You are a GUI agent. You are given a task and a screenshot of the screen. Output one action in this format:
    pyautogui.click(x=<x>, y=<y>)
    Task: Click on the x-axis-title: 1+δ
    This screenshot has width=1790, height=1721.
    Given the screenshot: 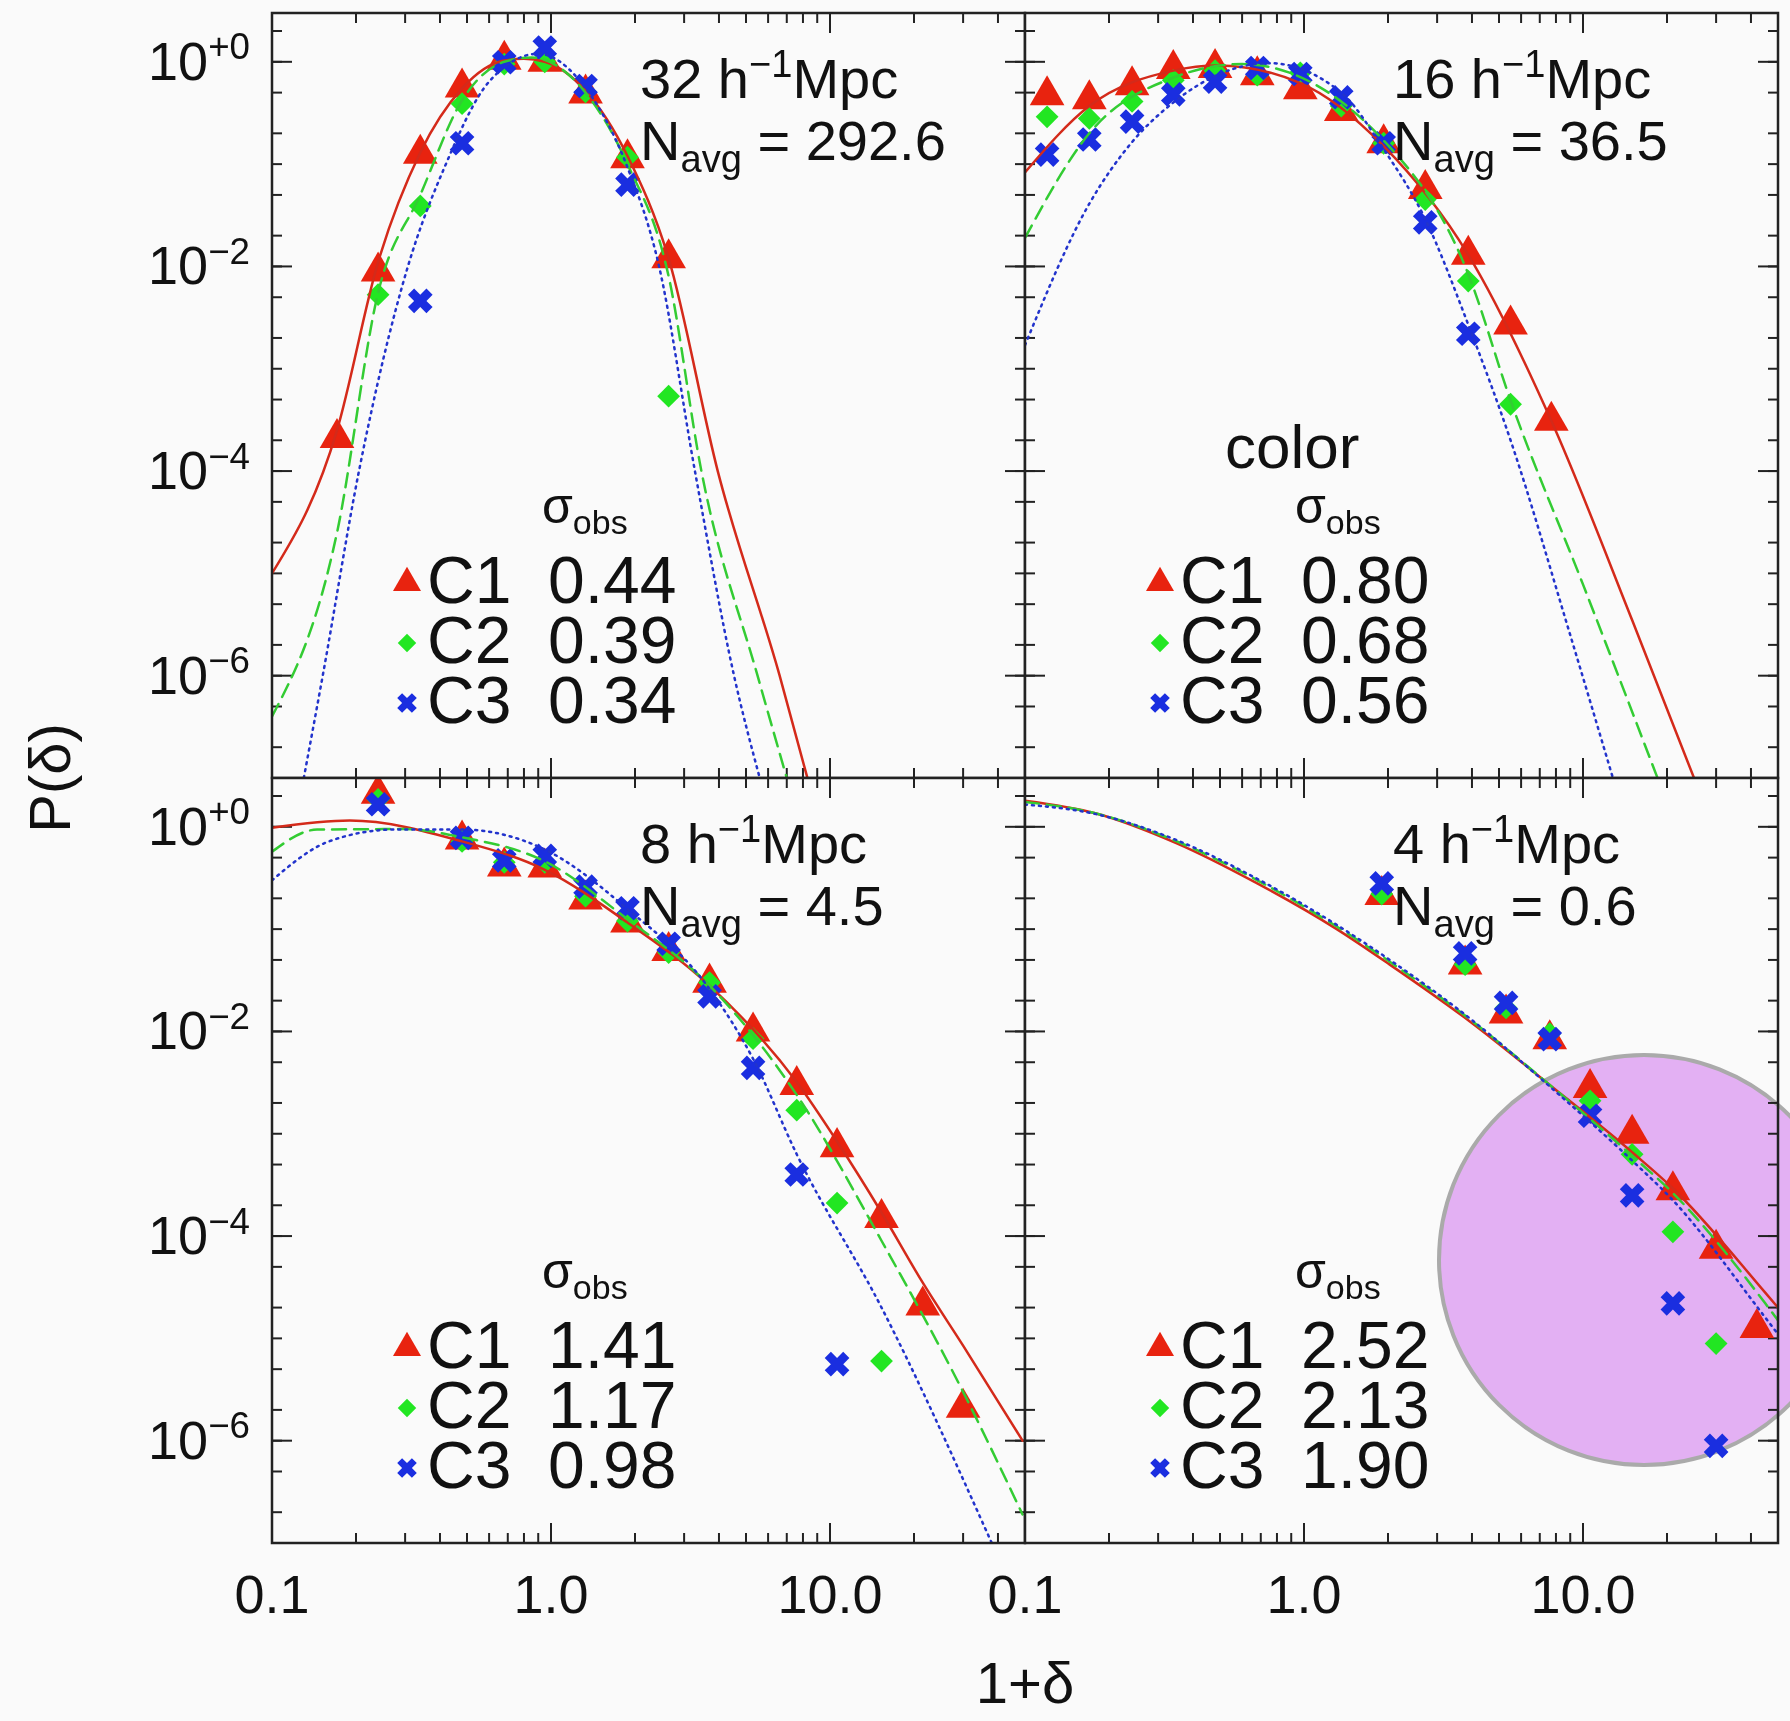 What is the action you would take?
    pyautogui.click(x=1025, y=1682)
    